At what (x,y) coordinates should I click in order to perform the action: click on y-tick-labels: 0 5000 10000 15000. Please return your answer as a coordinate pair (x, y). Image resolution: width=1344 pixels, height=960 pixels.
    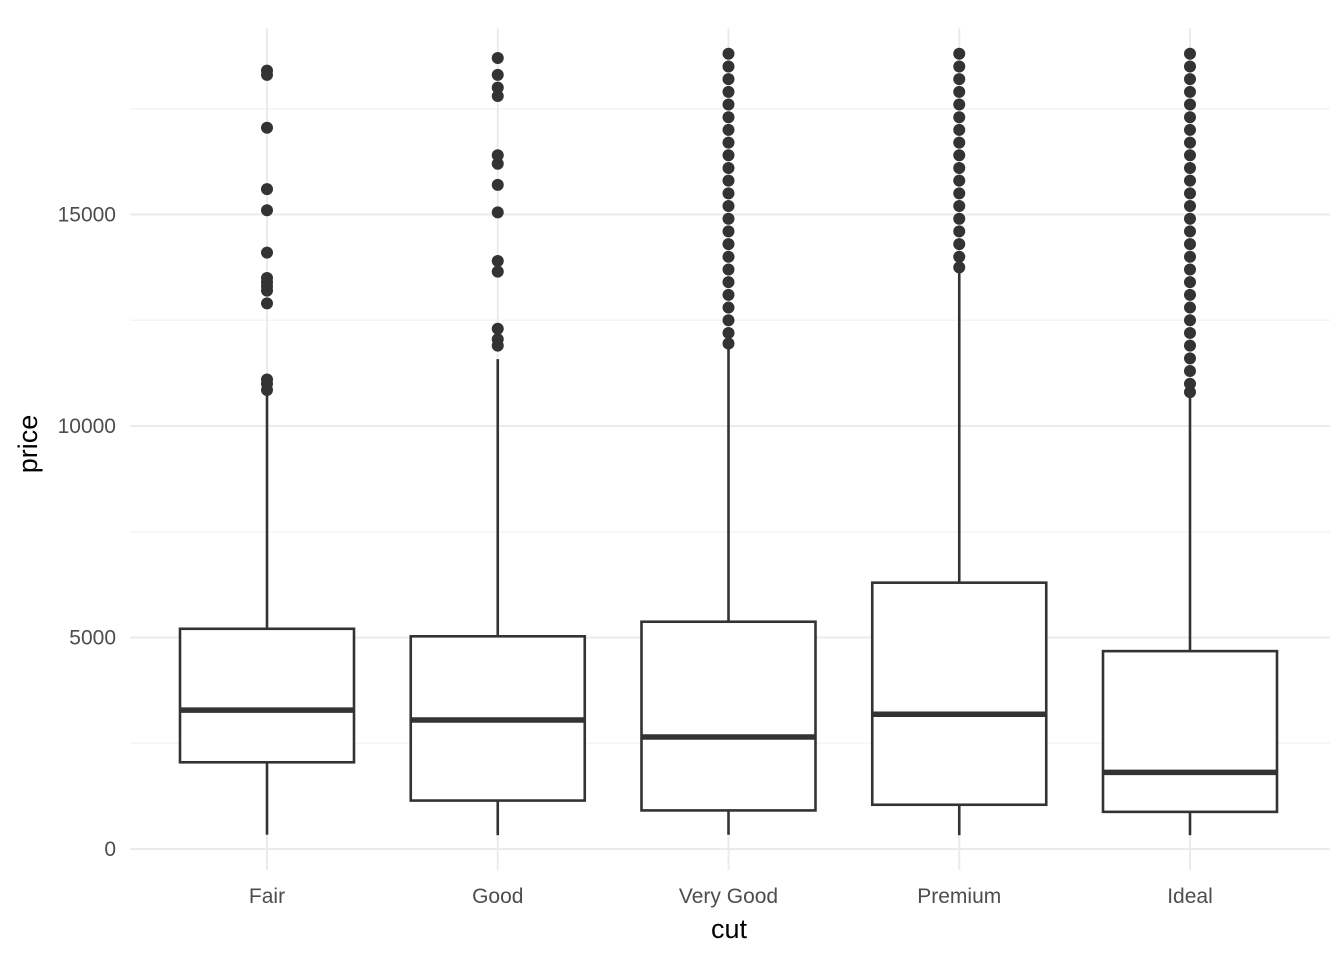
    Looking at the image, I should click on (87, 533).